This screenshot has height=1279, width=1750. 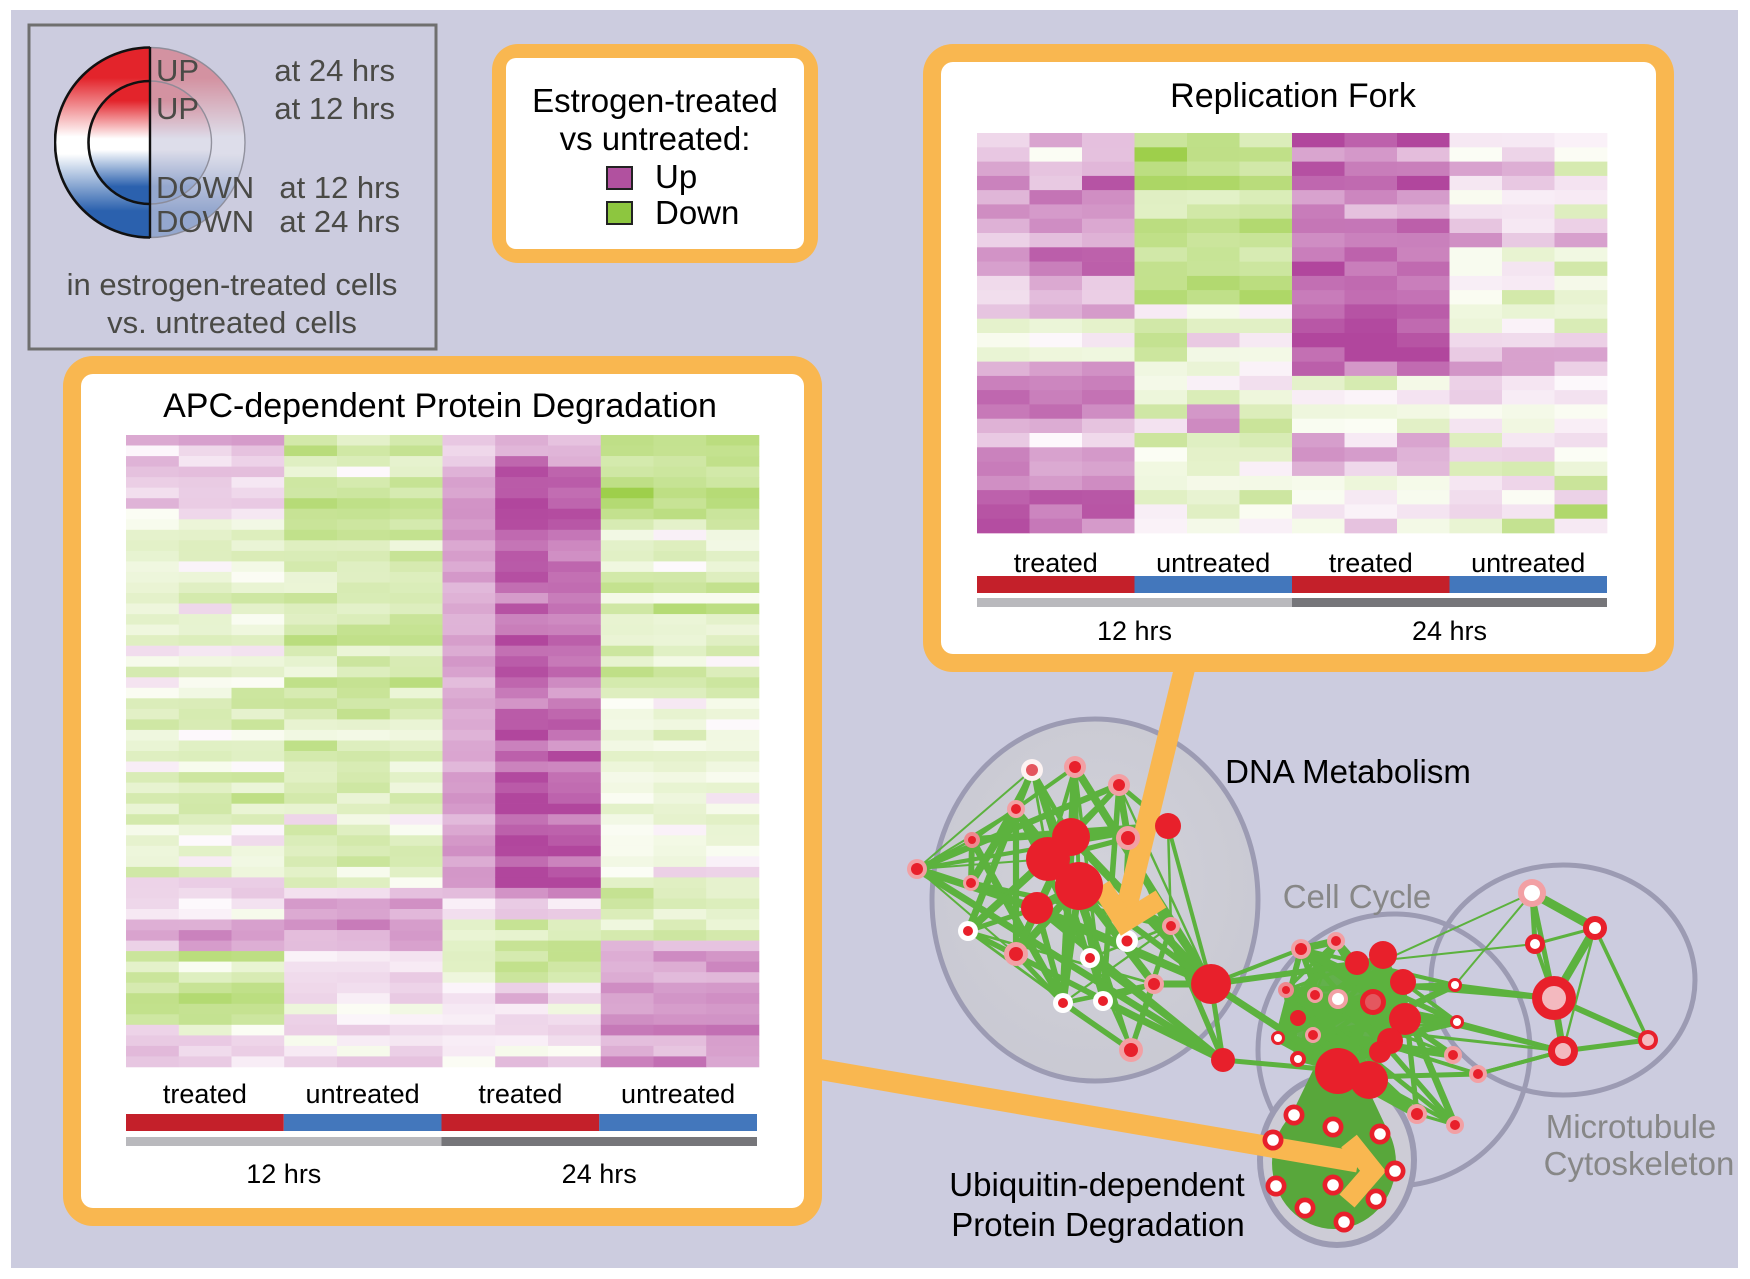 I want to click on svg-text: vs untreated:, so click(x=655, y=138).